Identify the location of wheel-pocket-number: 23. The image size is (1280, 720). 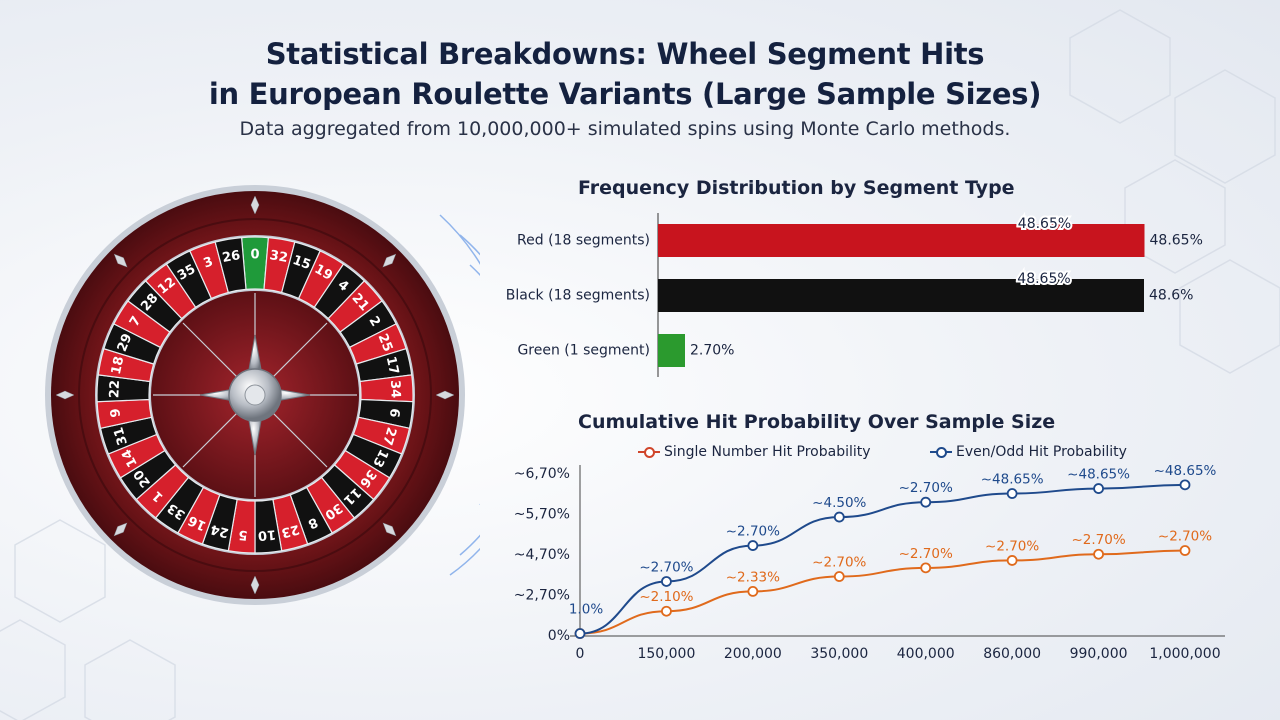
(290, 530).